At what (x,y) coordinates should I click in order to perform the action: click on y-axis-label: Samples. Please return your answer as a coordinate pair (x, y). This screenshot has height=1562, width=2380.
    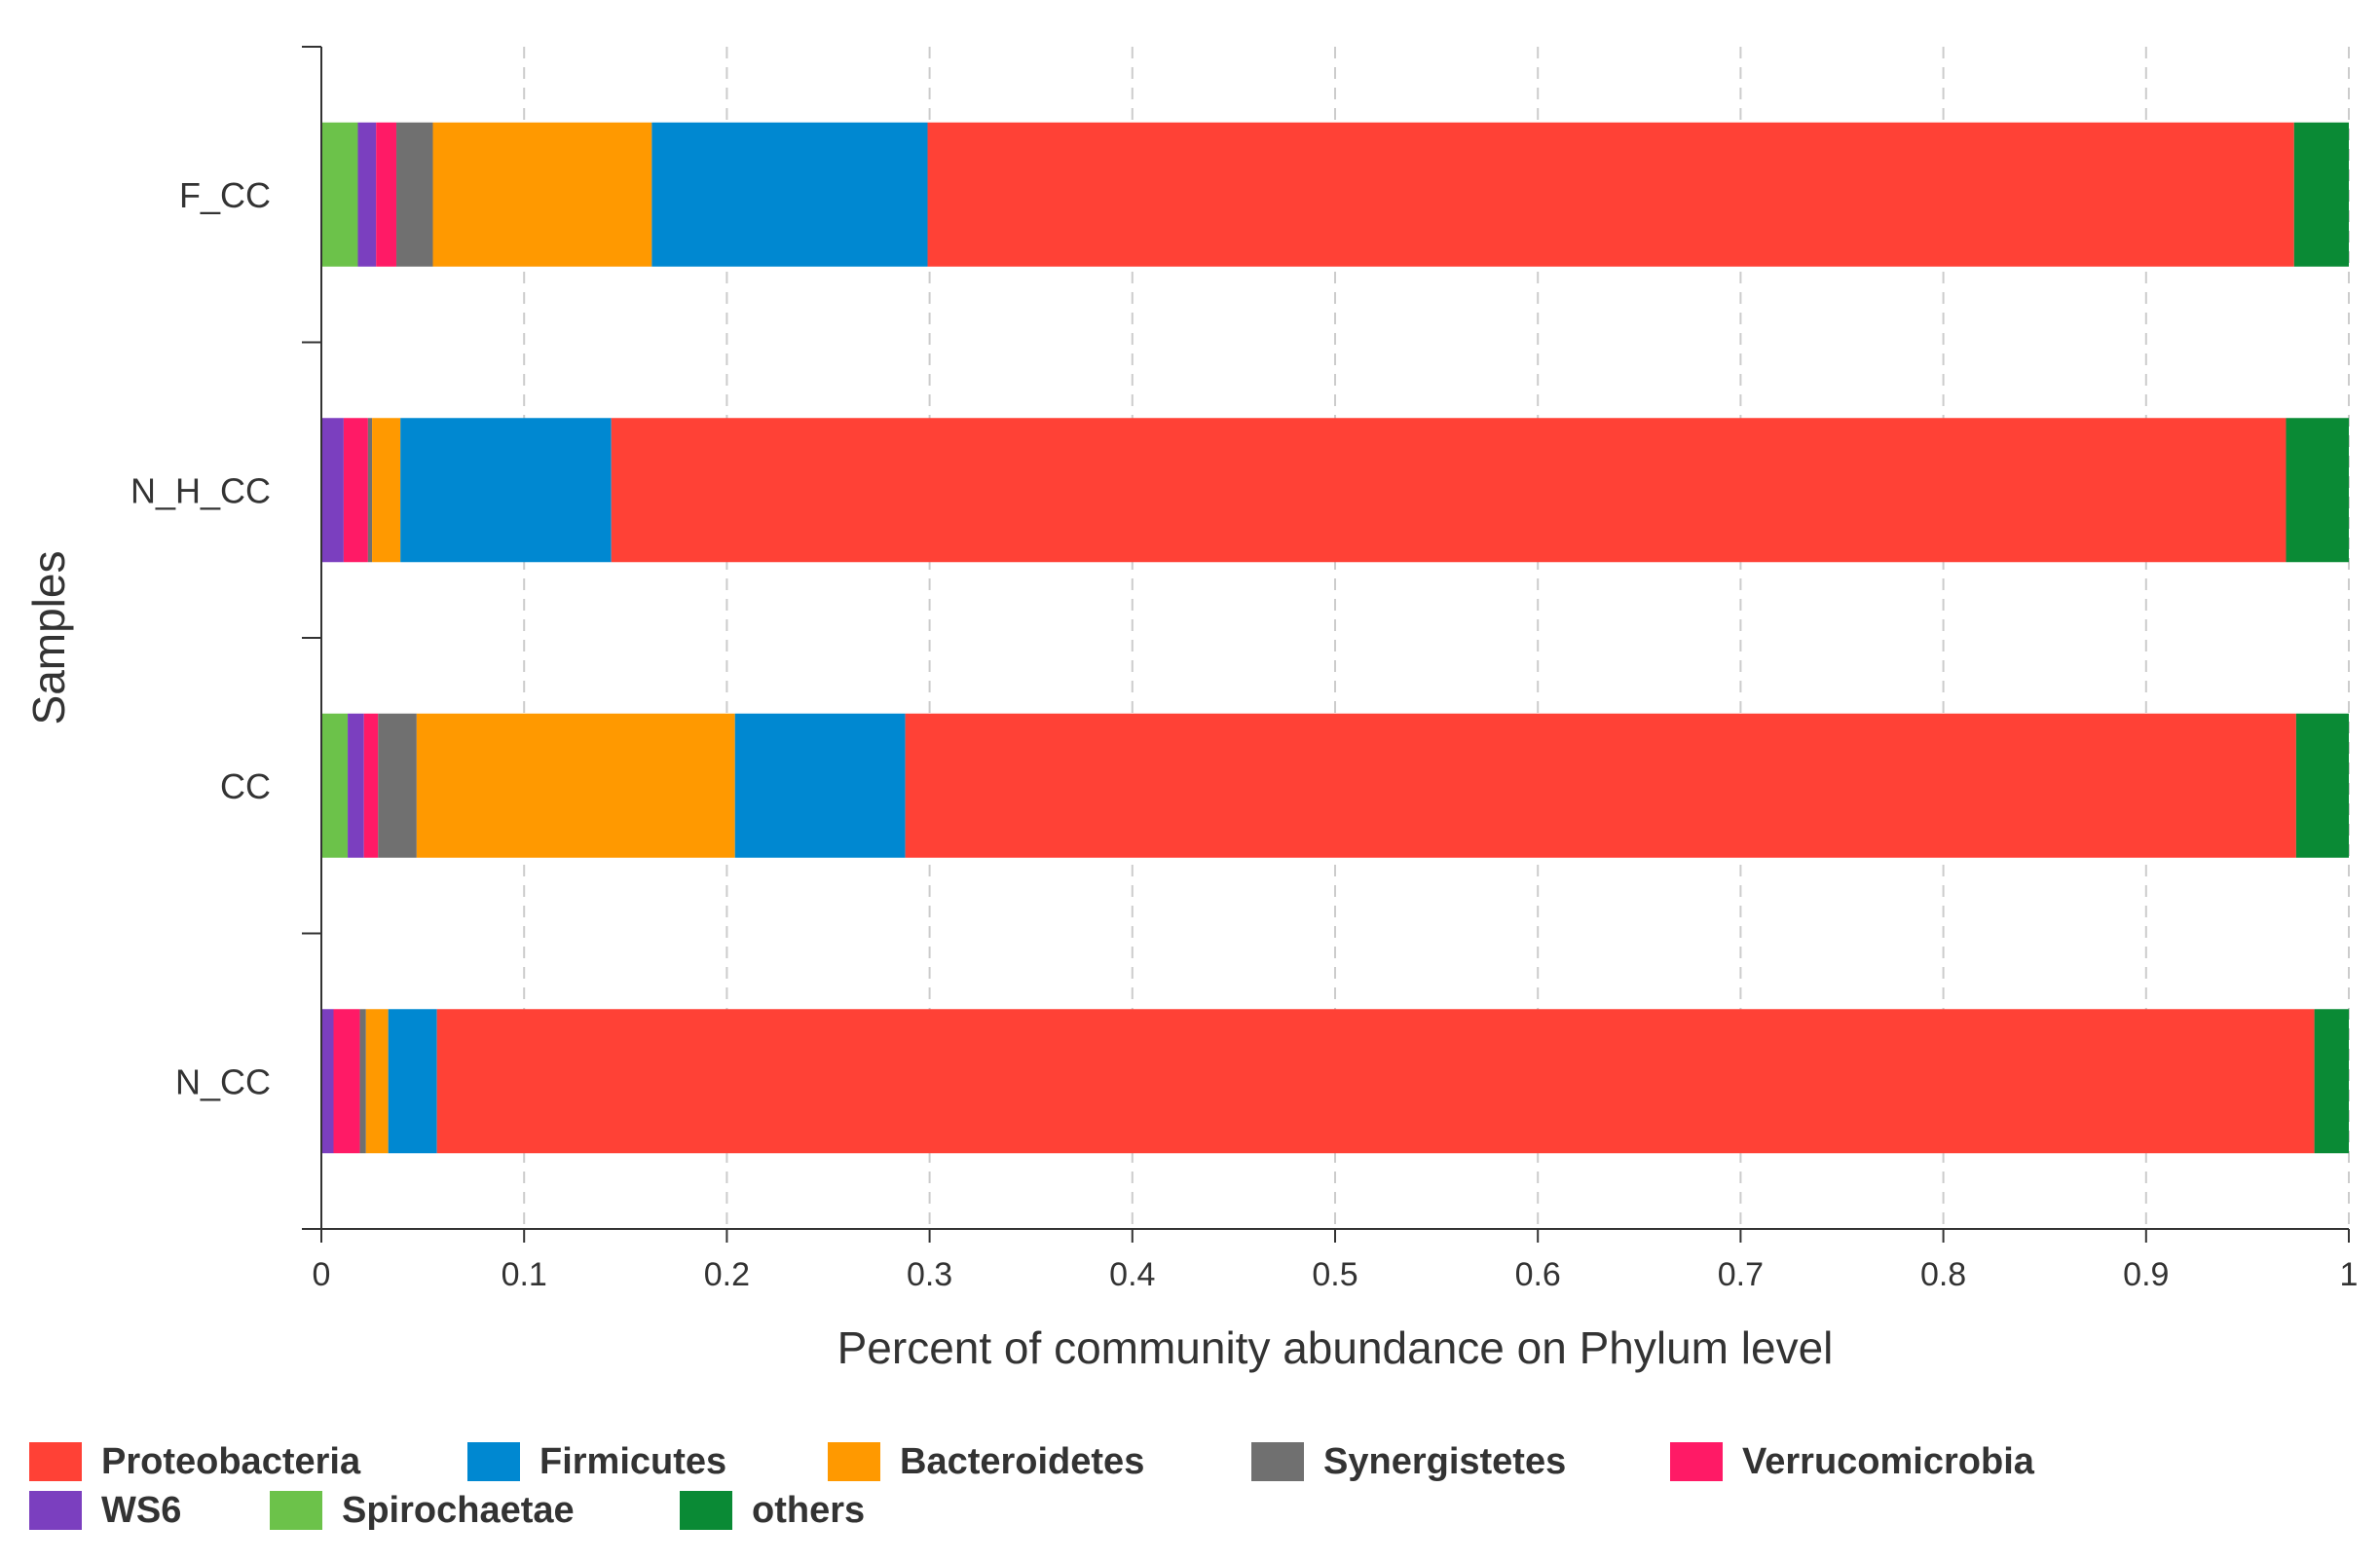
    Looking at the image, I should click on (48, 638).